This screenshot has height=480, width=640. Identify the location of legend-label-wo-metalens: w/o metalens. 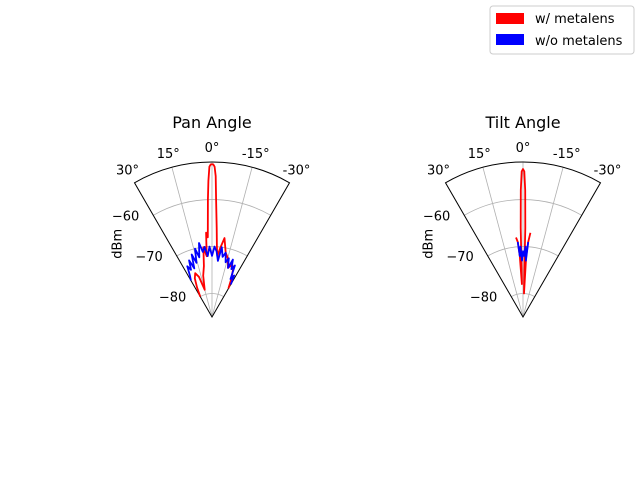
(579, 41).